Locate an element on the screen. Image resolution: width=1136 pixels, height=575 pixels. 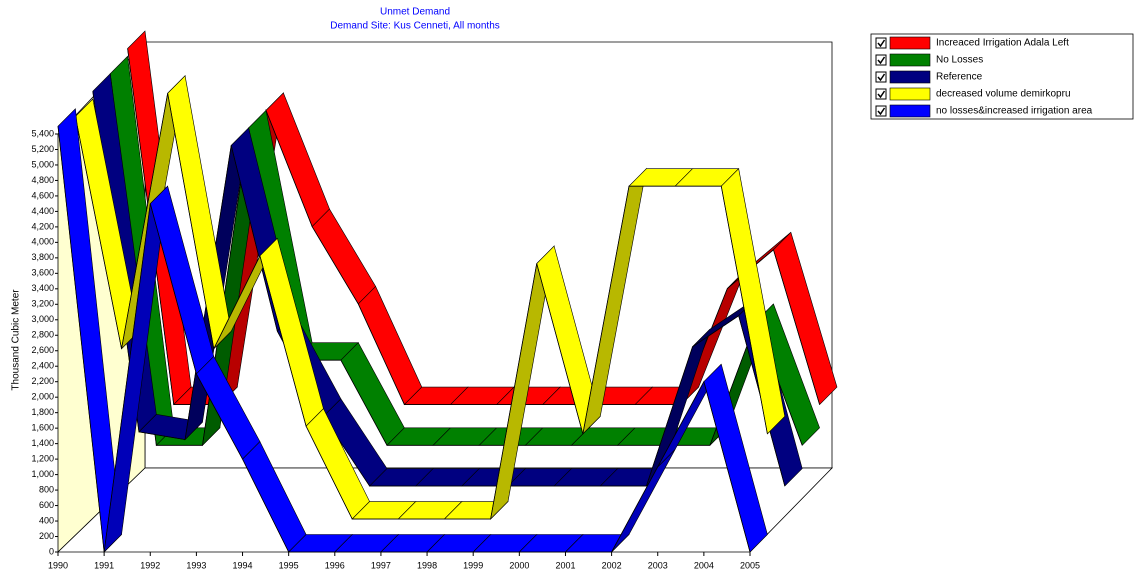
legend-label: No Losses is located at coordinates (959, 60).